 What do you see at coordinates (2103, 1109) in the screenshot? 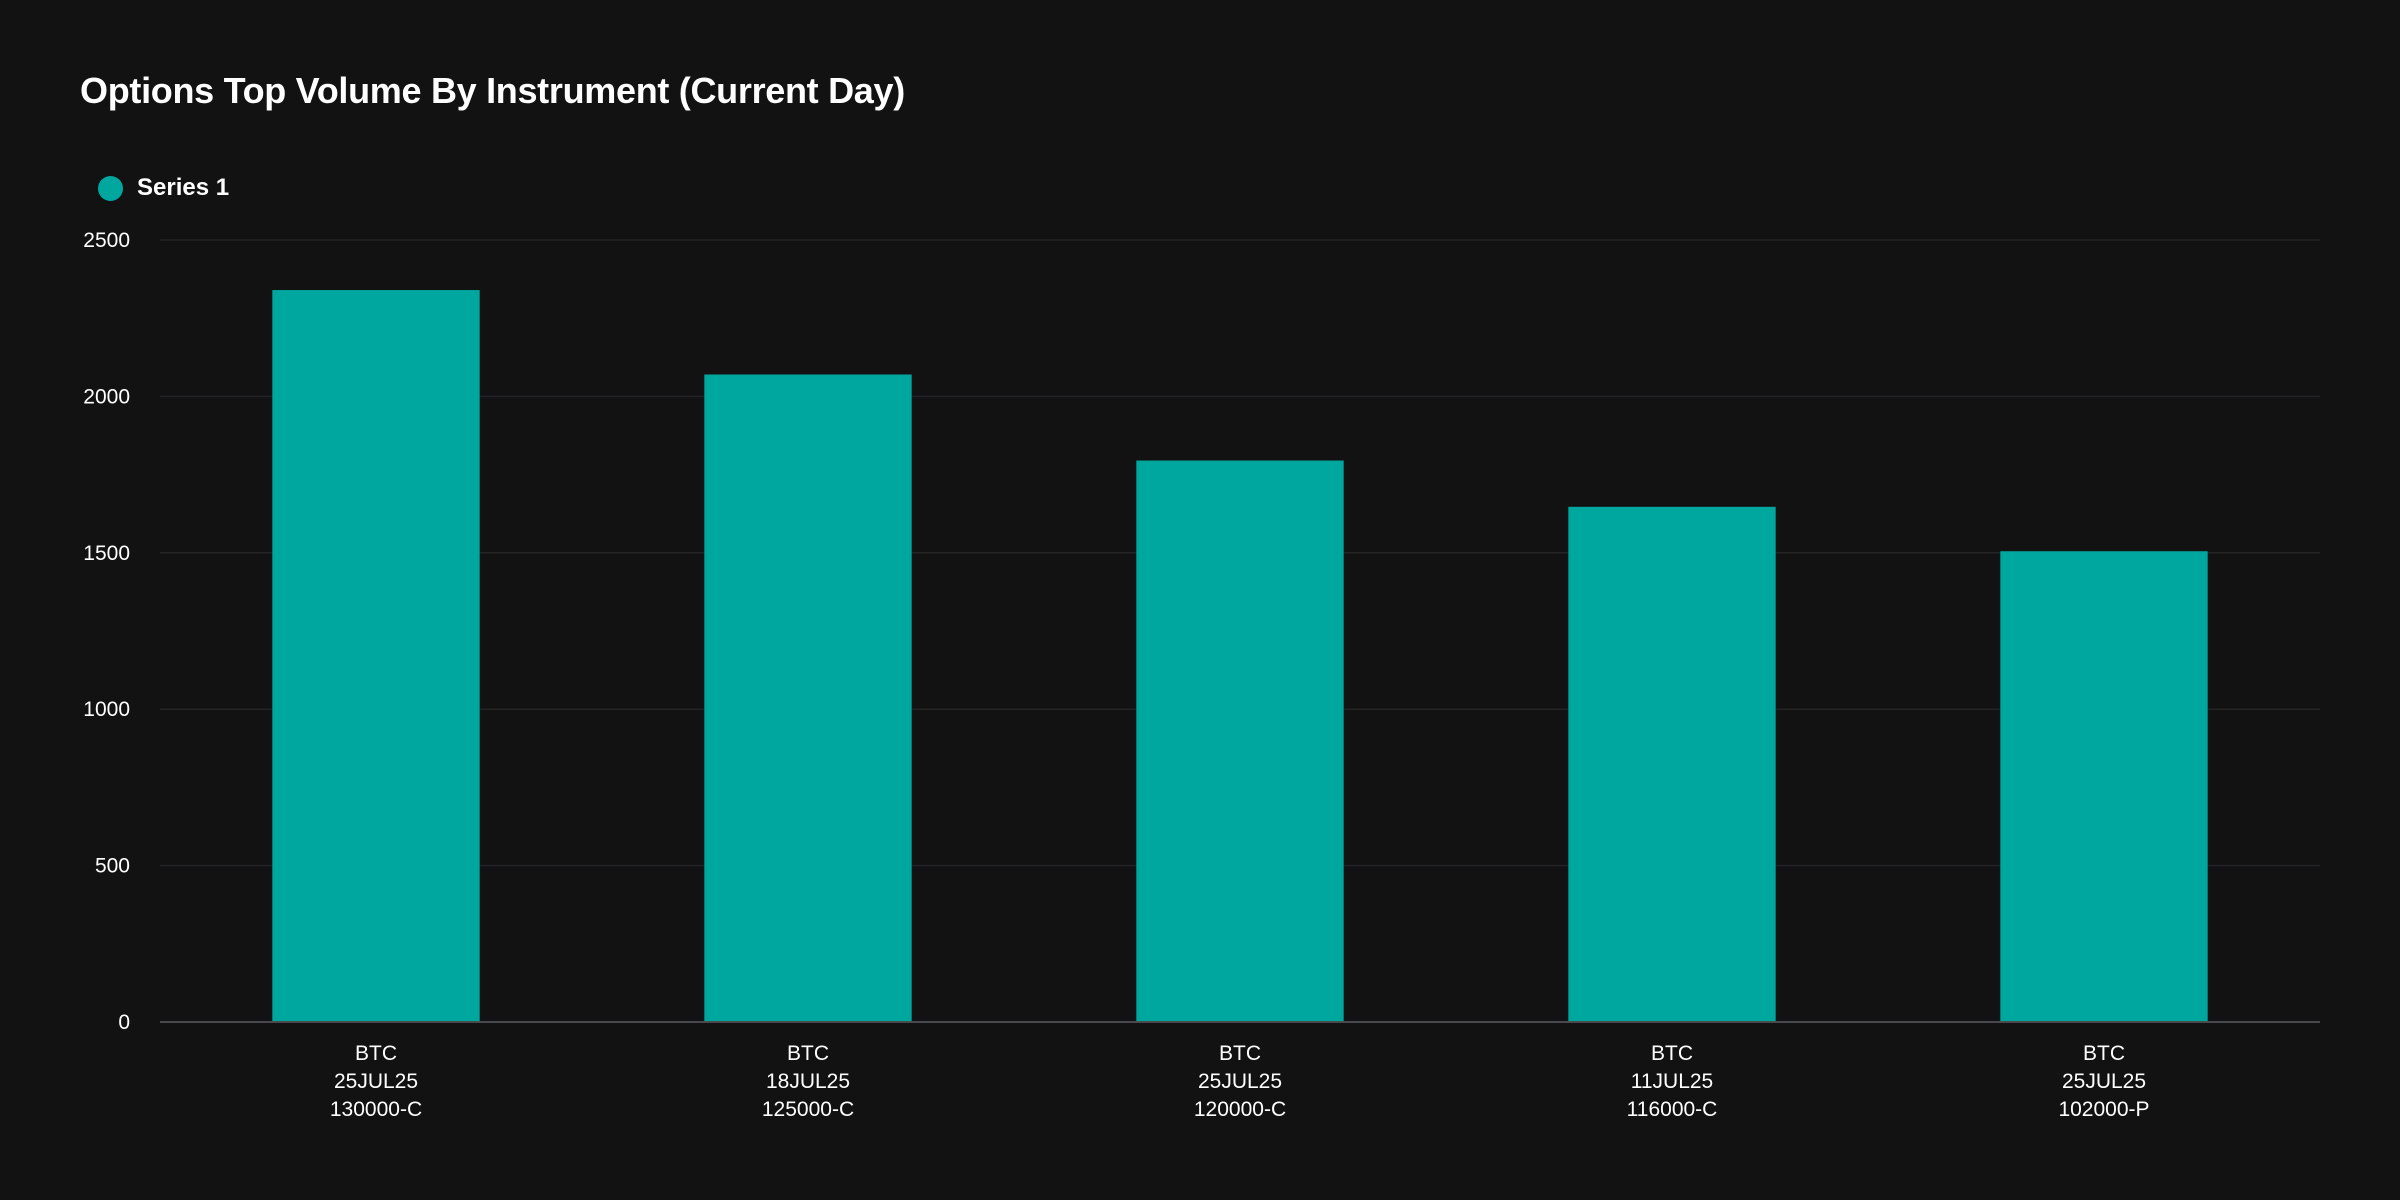
I see `x-tick-label-line: 102000-P` at bounding box center [2103, 1109].